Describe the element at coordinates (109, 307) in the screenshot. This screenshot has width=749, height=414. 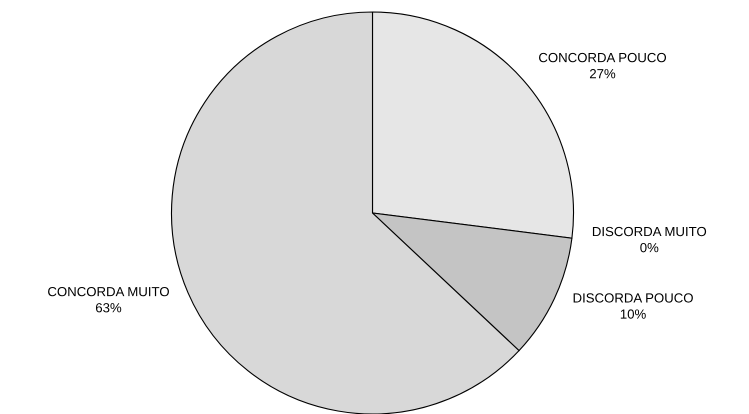
I see `data-label: 63%` at that location.